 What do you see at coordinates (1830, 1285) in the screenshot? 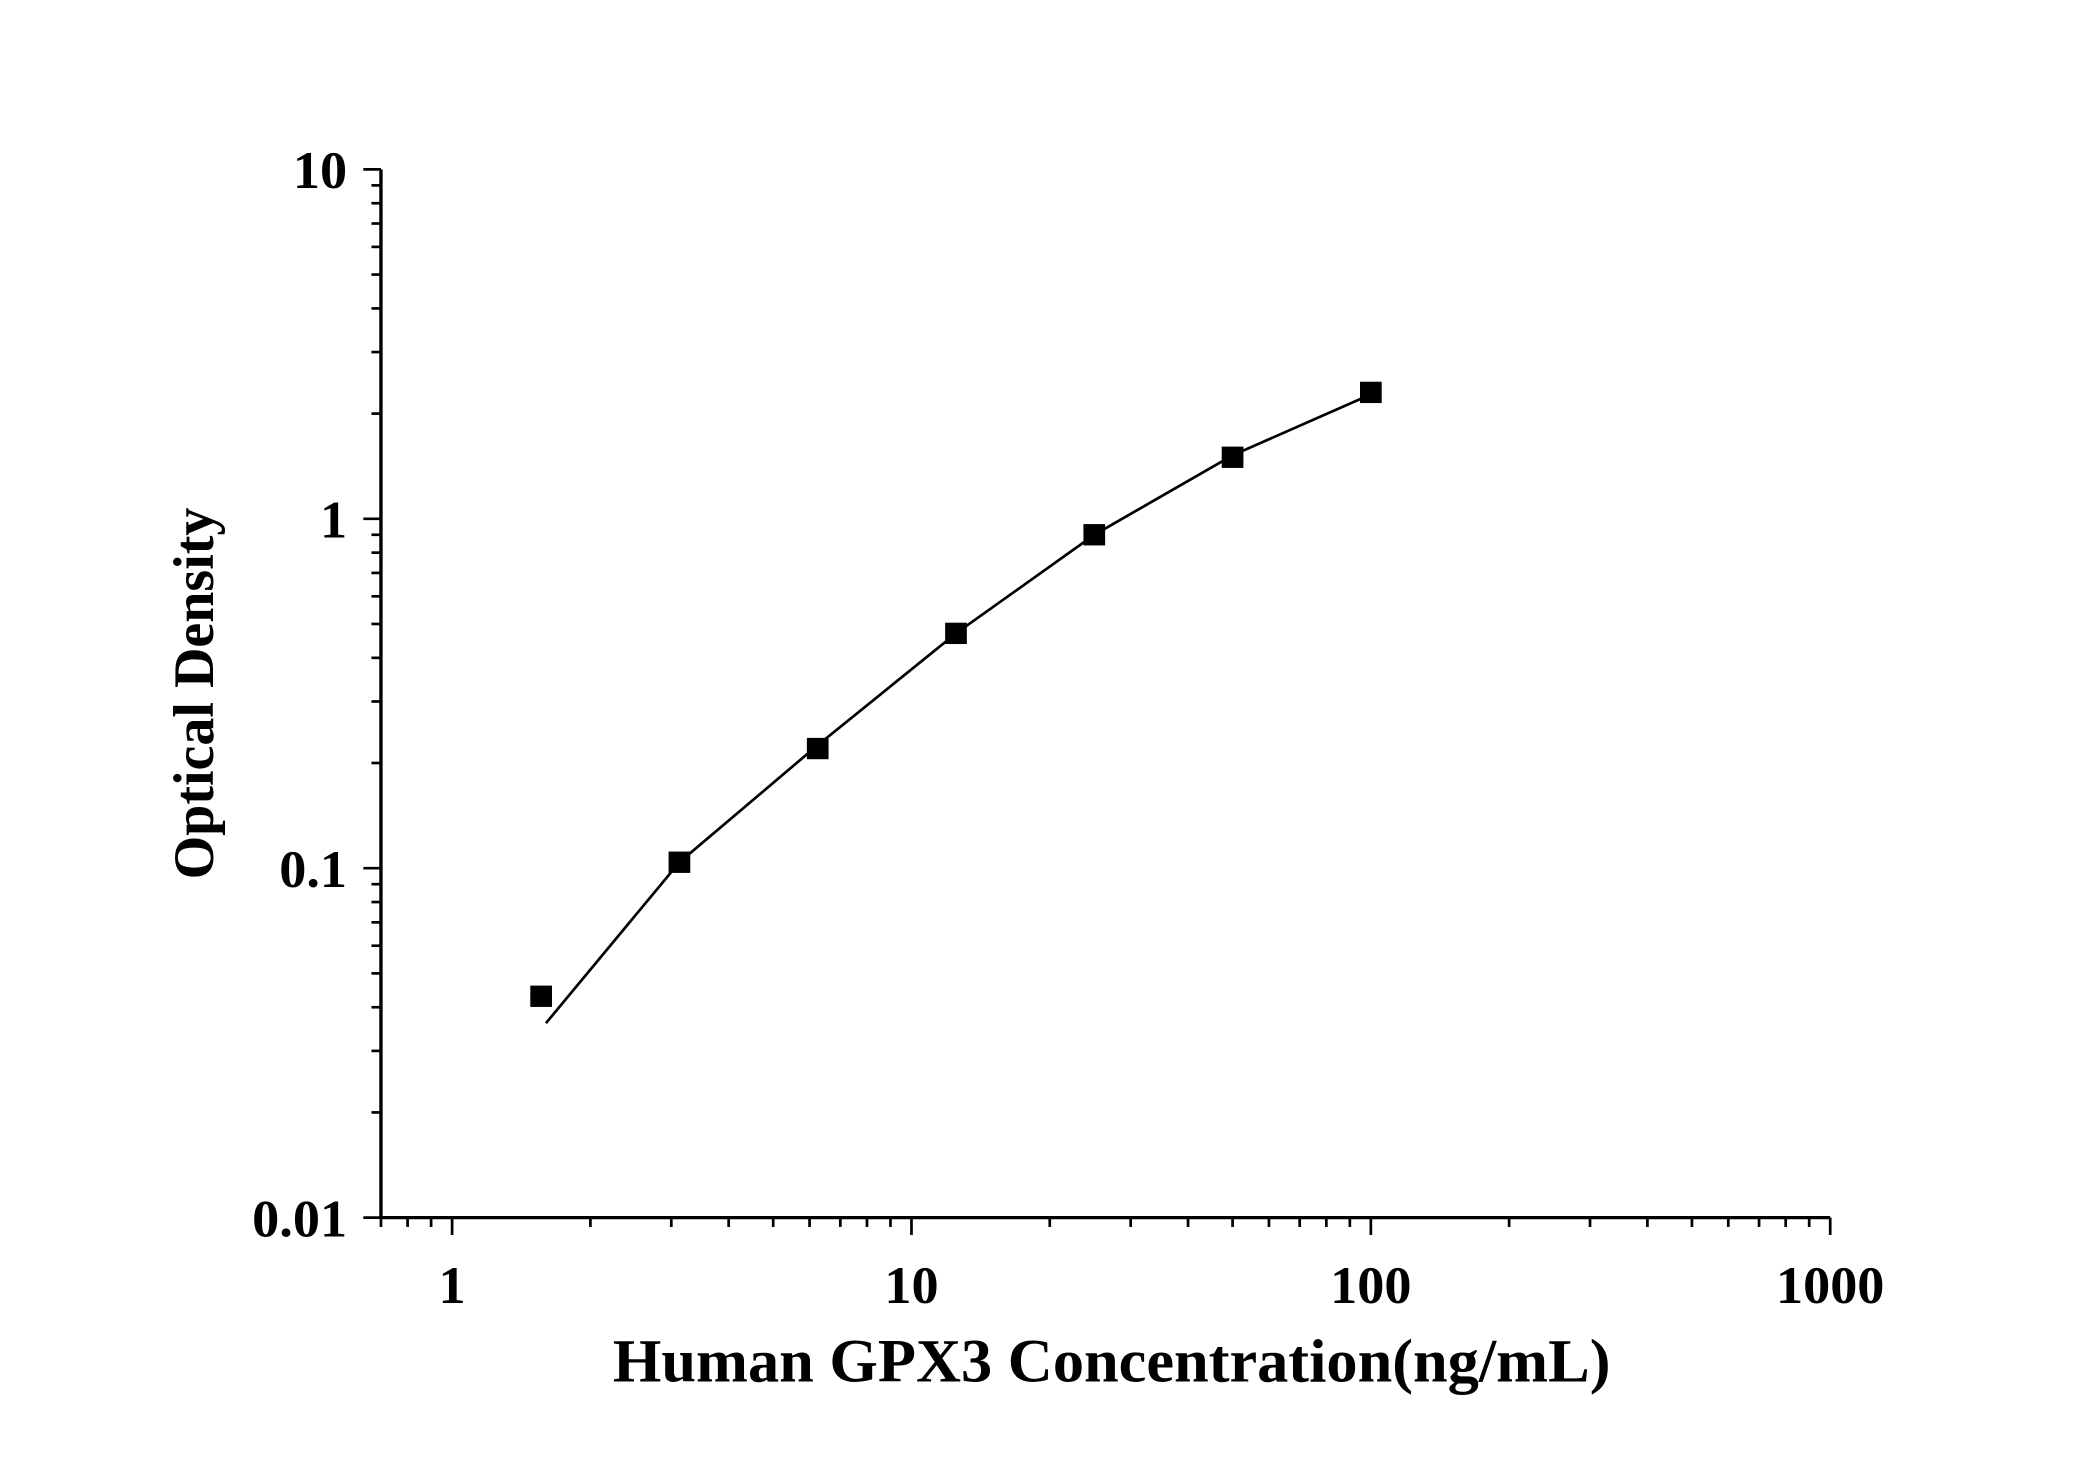
I see `x-tick-label: 1000` at bounding box center [1830, 1285].